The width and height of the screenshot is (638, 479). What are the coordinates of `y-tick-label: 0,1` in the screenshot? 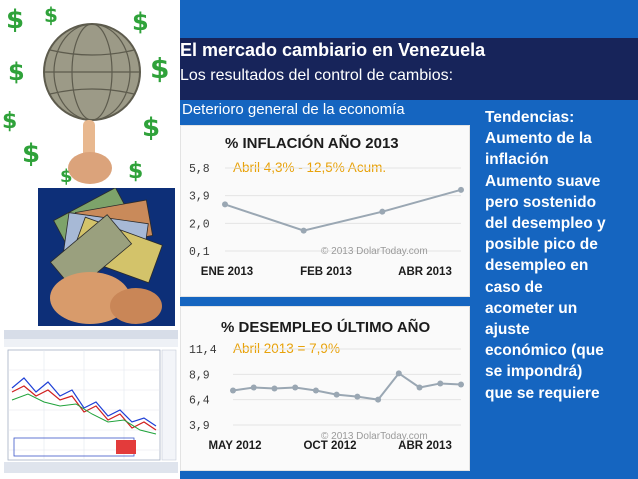 It's located at (199, 252).